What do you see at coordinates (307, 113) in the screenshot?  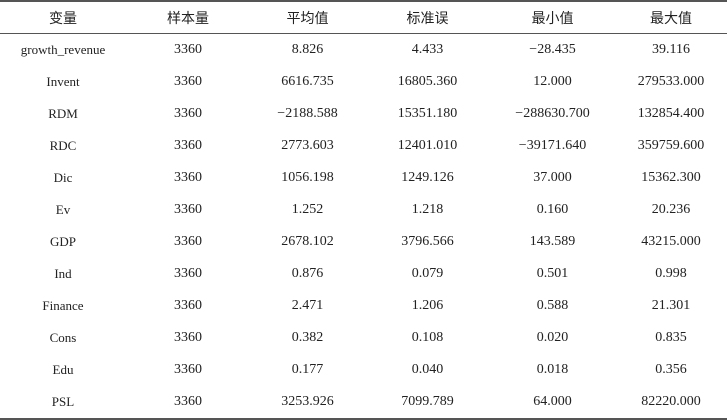 I see `cell-mean: −2188.588` at bounding box center [307, 113].